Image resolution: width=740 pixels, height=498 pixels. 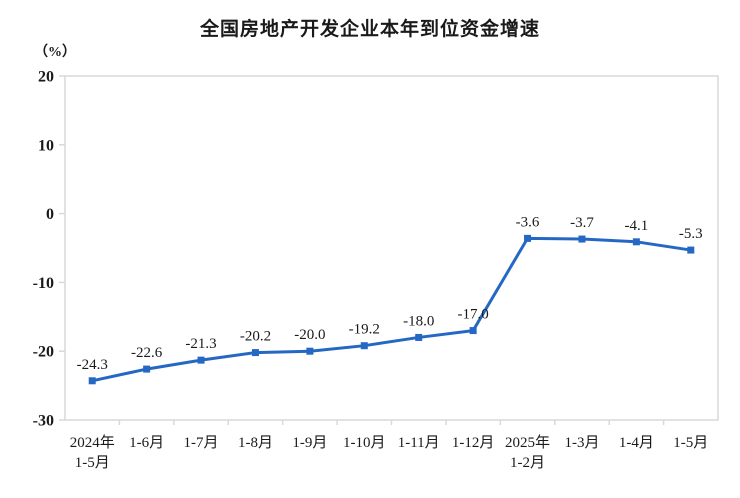 What do you see at coordinates (527, 452) in the screenshot?
I see `x-axis-label: 2025年 1-2月` at bounding box center [527, 452].